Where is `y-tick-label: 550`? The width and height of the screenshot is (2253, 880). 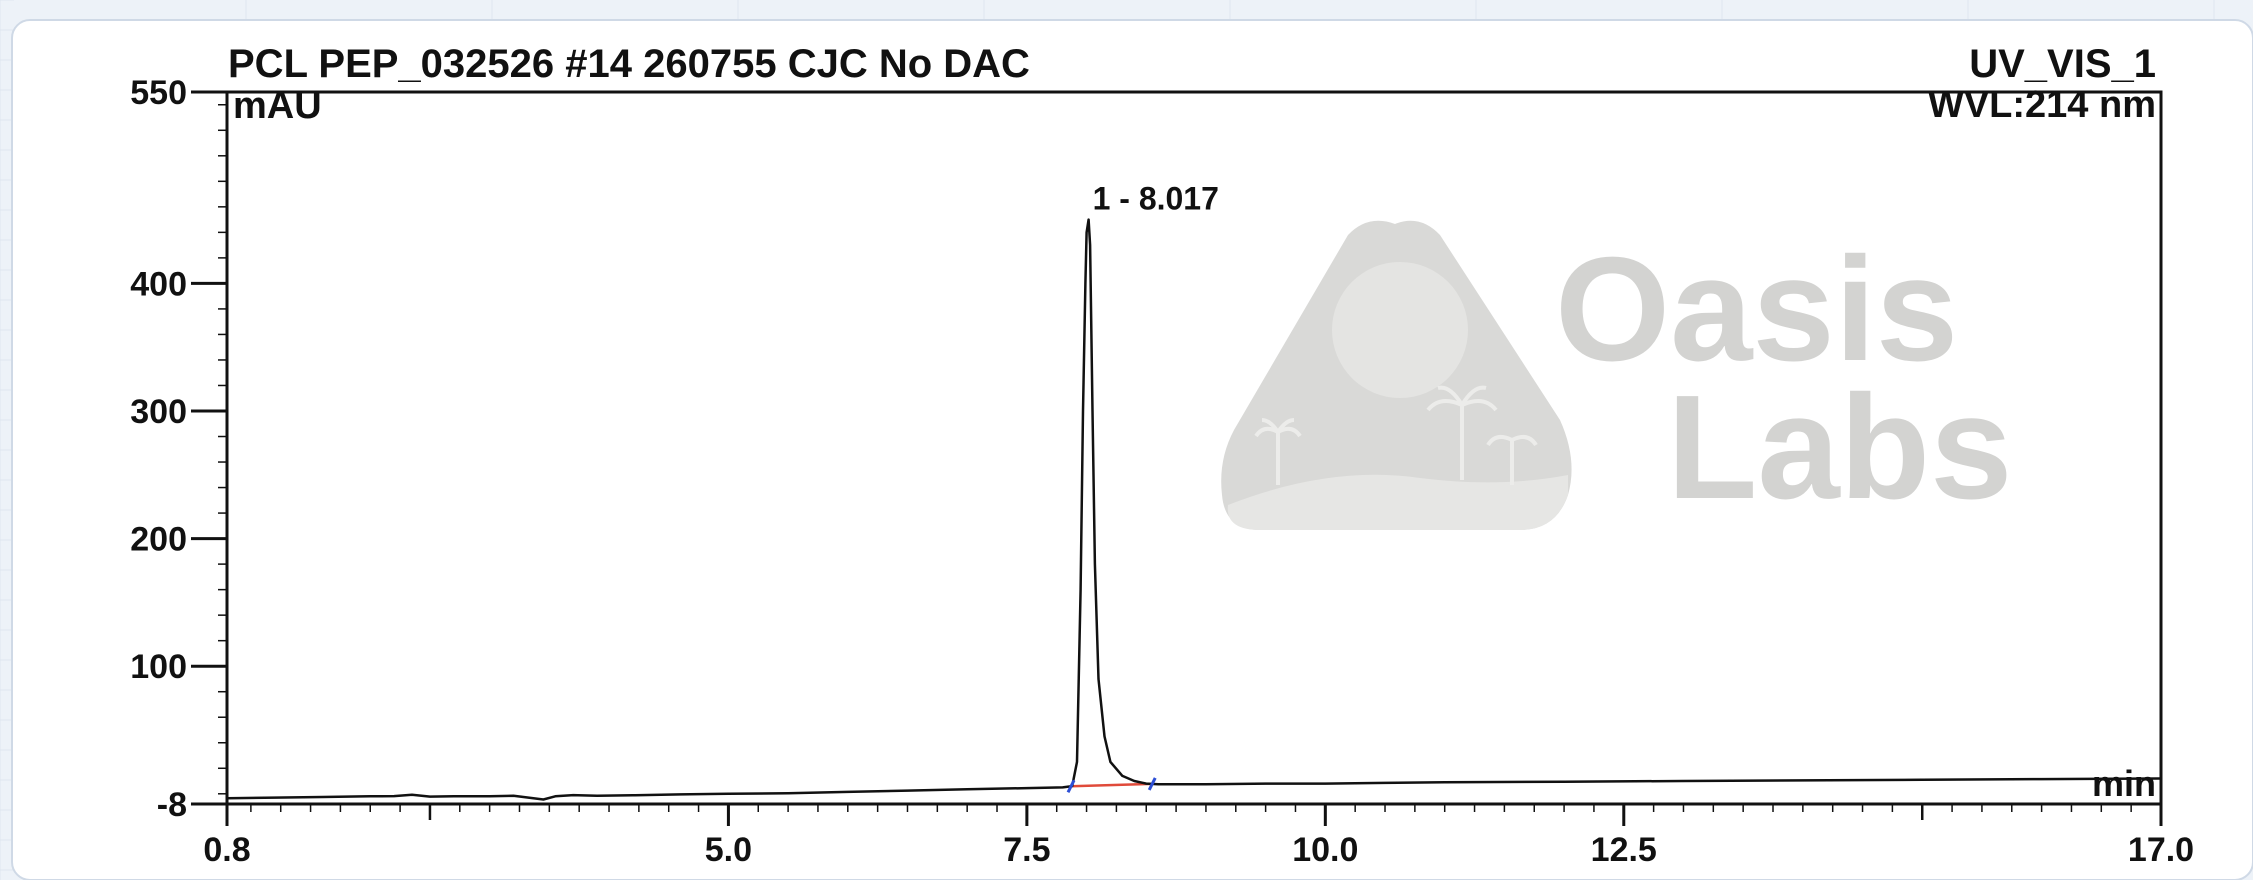 y-tick-label: 550 is located at coordinates (158, 93).